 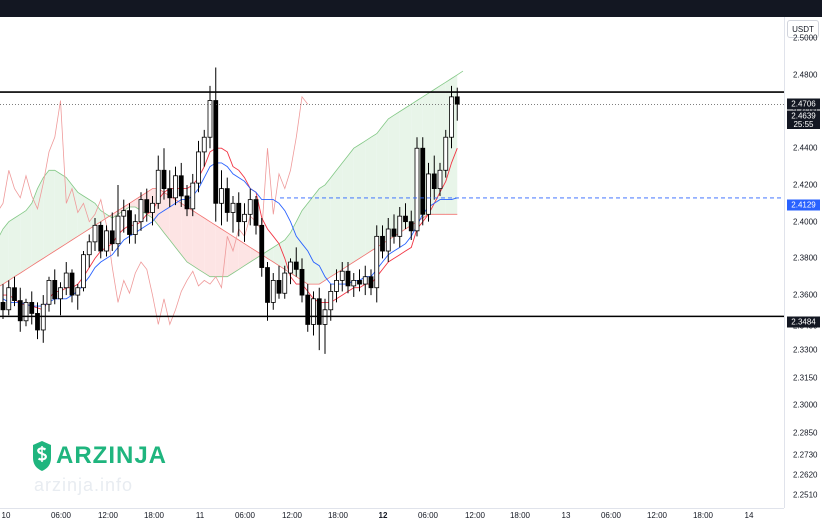 What do you see at coordinates (292, 515) in the screenshot?
I see `time-axis-label: 12:00` at bounding box center [292, 515].